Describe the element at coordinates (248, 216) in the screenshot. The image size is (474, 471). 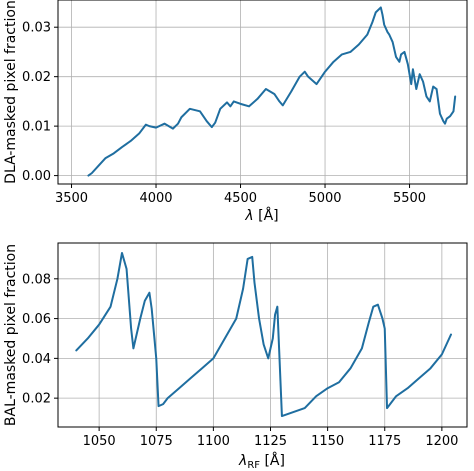
I see `dla-x-axis-label-symbol: λ` at that location.